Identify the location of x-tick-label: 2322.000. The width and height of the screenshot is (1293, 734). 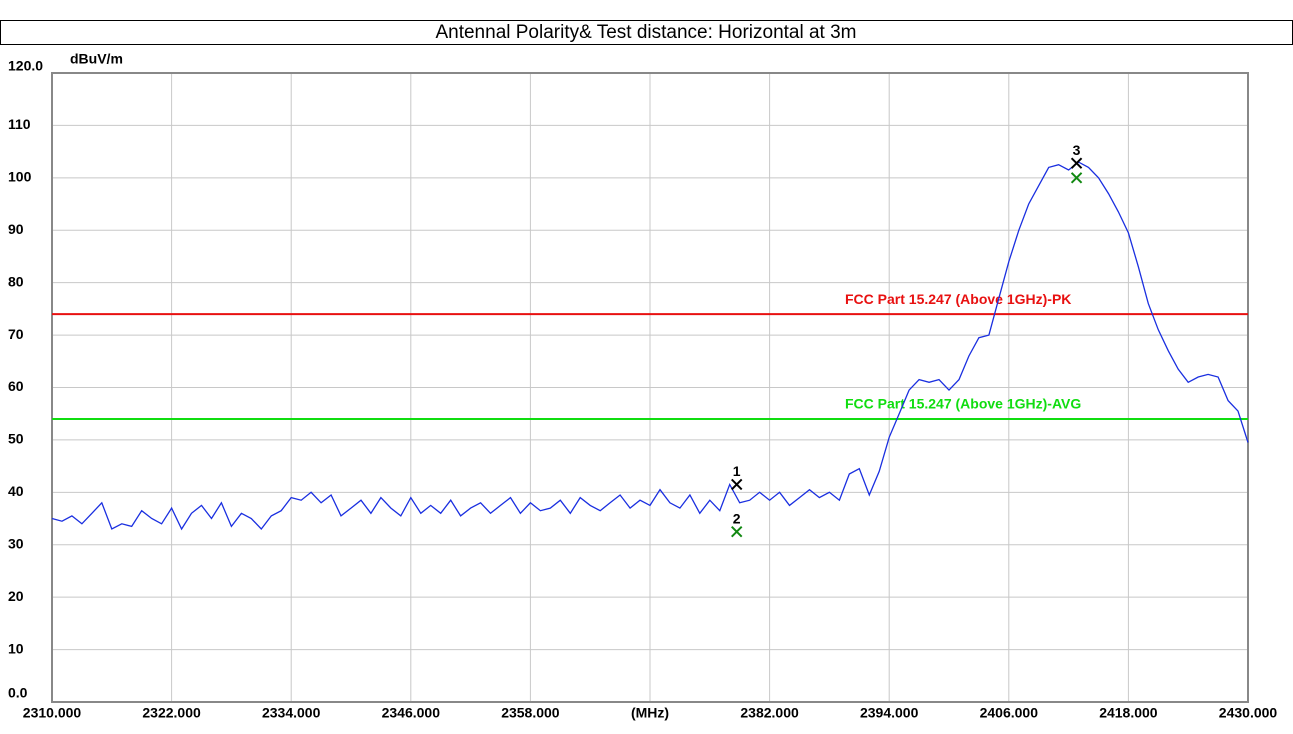
(171, 713).